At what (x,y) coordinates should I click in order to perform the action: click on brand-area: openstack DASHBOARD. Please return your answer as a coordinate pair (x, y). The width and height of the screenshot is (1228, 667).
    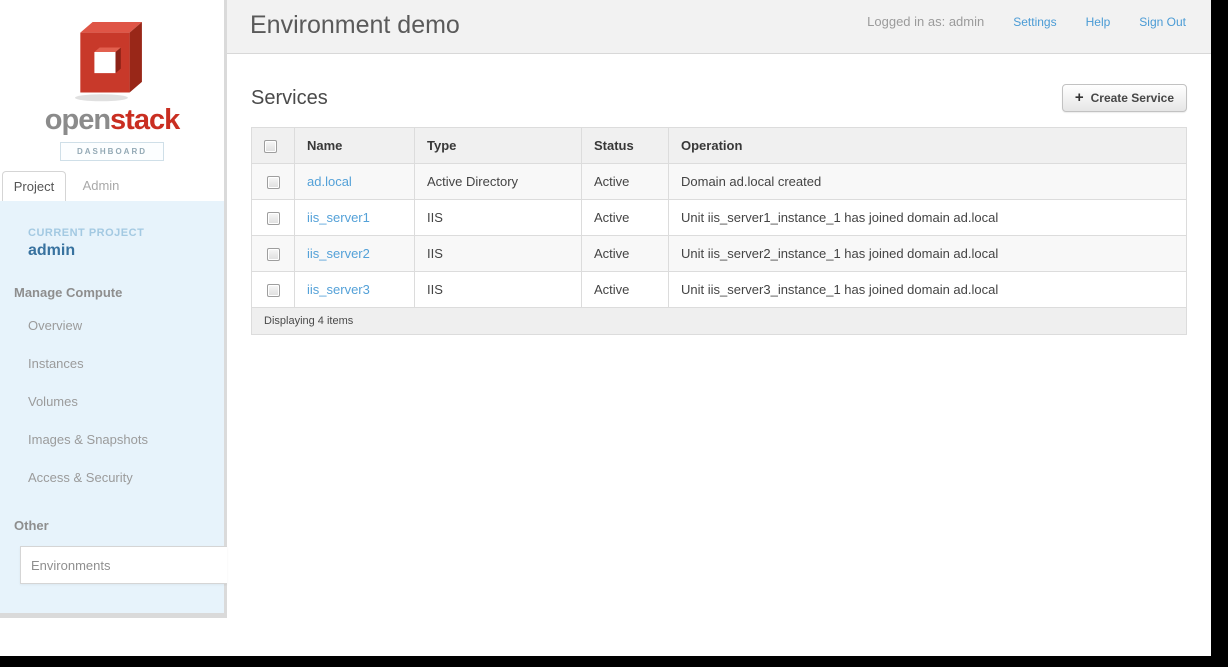
    Looking at the image, I should click on (112, 85).